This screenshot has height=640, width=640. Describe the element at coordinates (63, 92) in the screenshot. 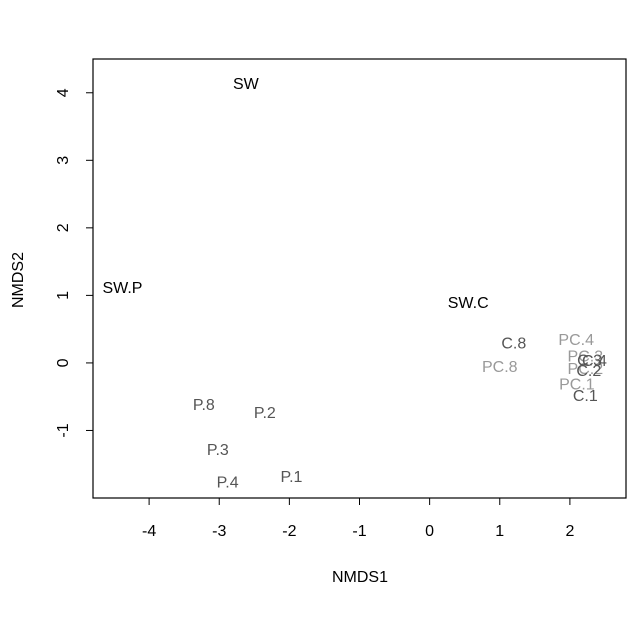

I see `y-tick-label: 4` at that location.